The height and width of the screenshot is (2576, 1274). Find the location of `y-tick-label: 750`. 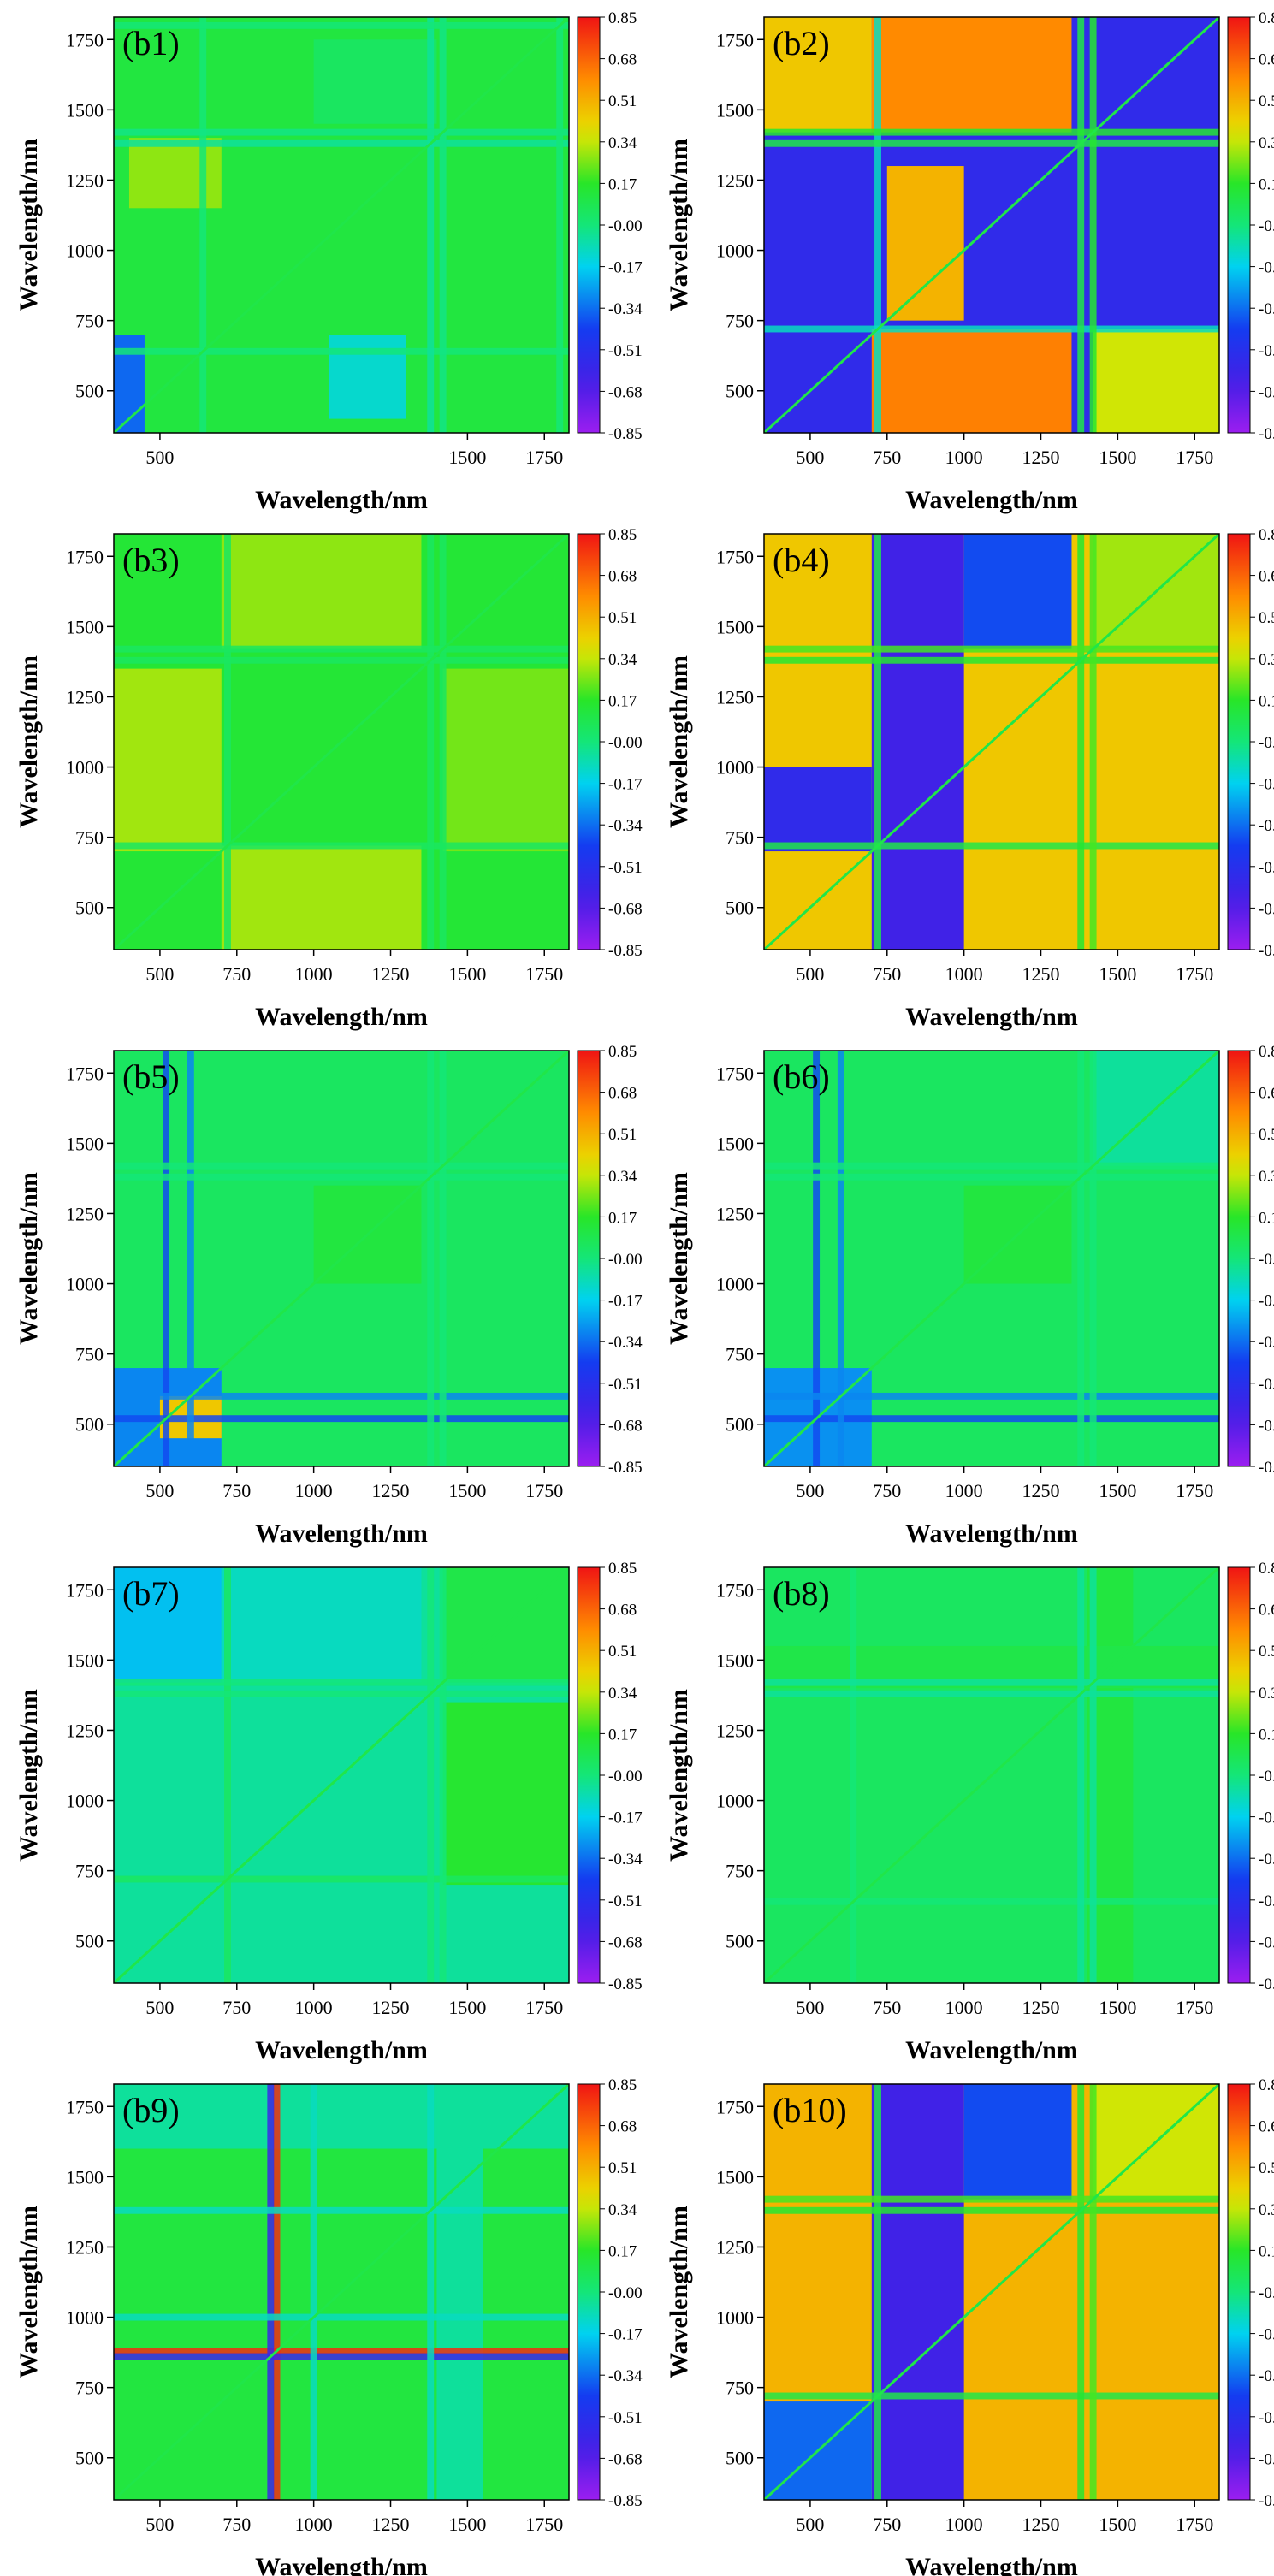

y-tick-label: 750 is located at coordinates (740, 322).